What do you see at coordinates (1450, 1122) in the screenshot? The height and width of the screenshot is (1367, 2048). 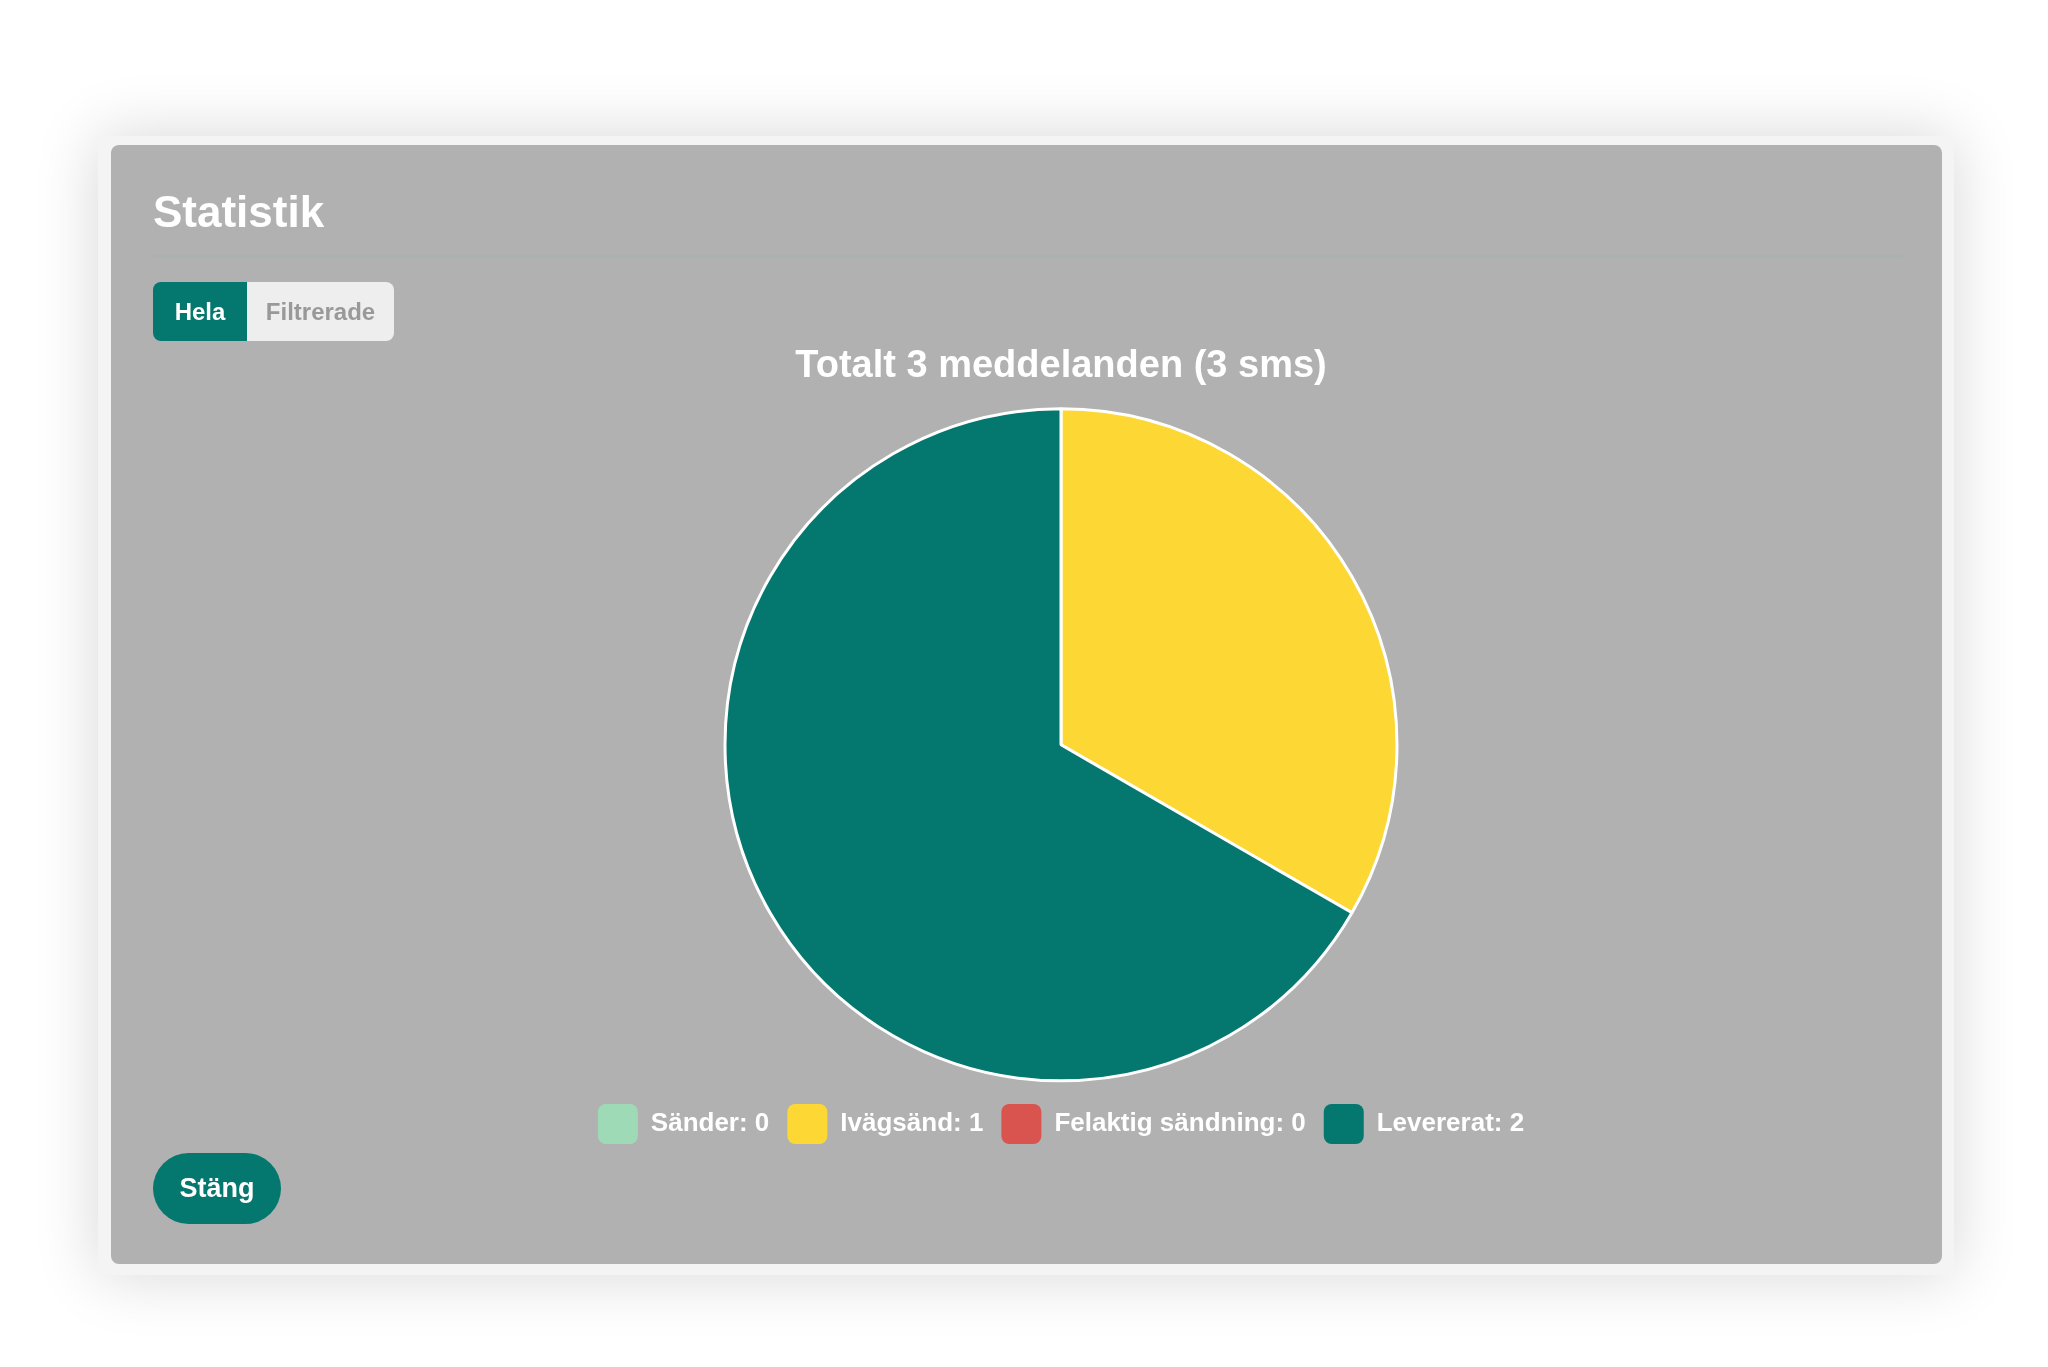 I see `legend-label: Levererat: 2` at bounding box center [1450, 1122].